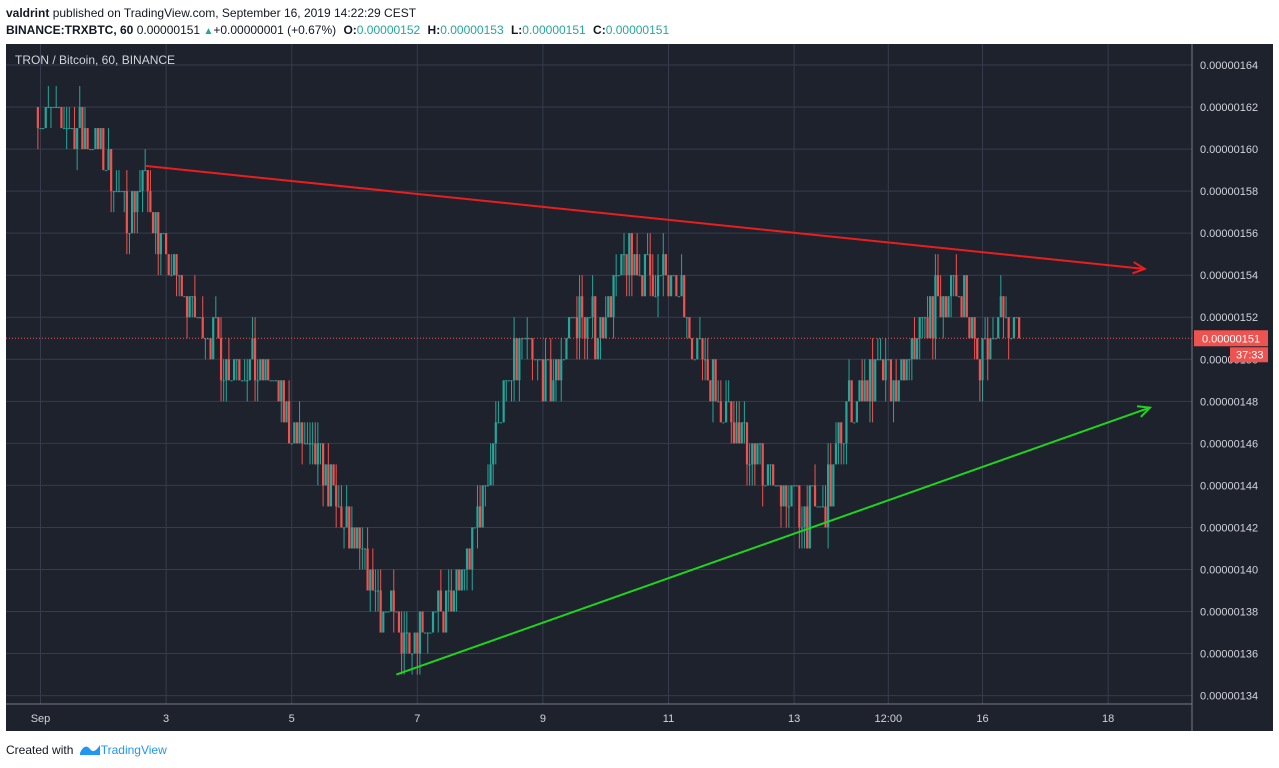 This screenshot has height=768, width=1279. What do you see at coordinates (275, 30) in the screenshot?
I see `price-change: +0.00000001 (+0.67%)` at bounding box center [275, 30].